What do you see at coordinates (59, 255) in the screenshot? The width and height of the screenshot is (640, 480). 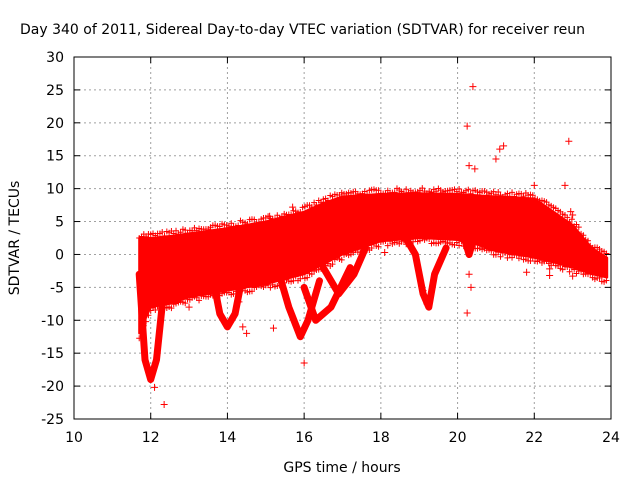 I see `y-tick-label: 0` at bounding box center [59, 255].